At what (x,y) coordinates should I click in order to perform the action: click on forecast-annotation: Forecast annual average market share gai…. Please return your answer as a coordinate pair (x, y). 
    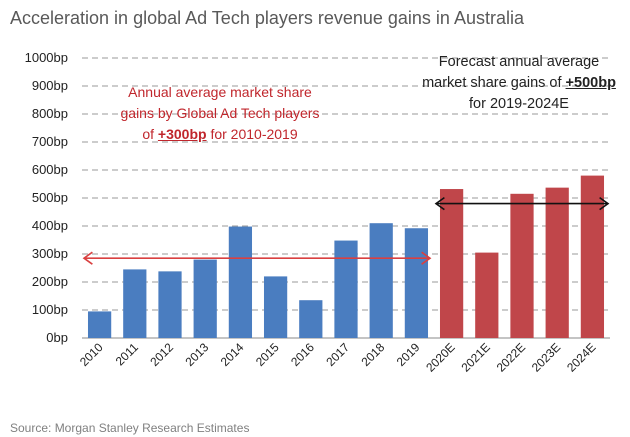
    Looking at the image, I should click on (519, 83).